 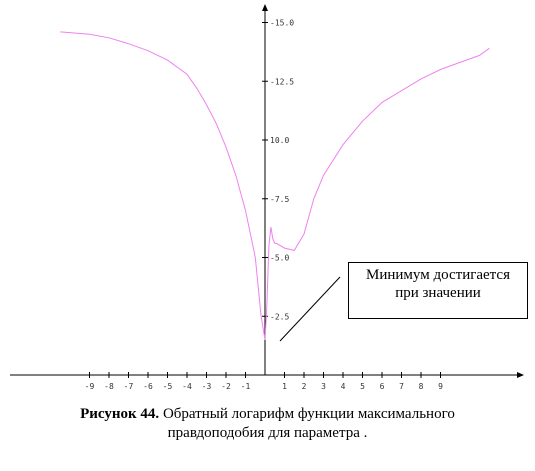 What do you see at coordinates (282, 23) in the screenshot?
I see `y-tick-label: -15.0` at bounding box center [282, 23].